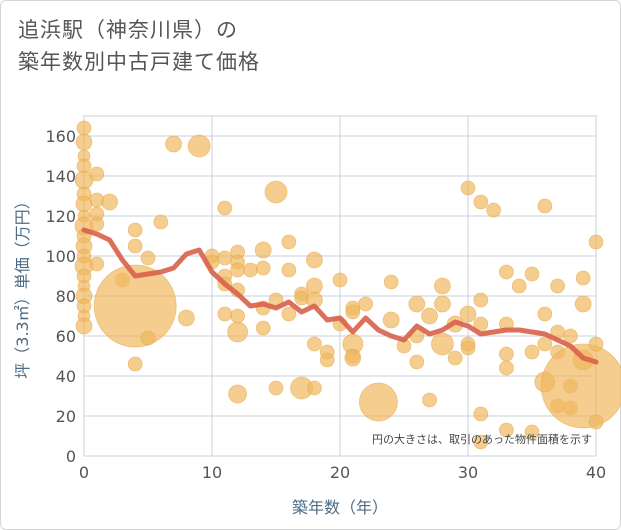 This screenshot has height=530, width=621. Describe the element at coordinates (596, 472) in the screenshot. I see `x-tick-label: 40` at that location.